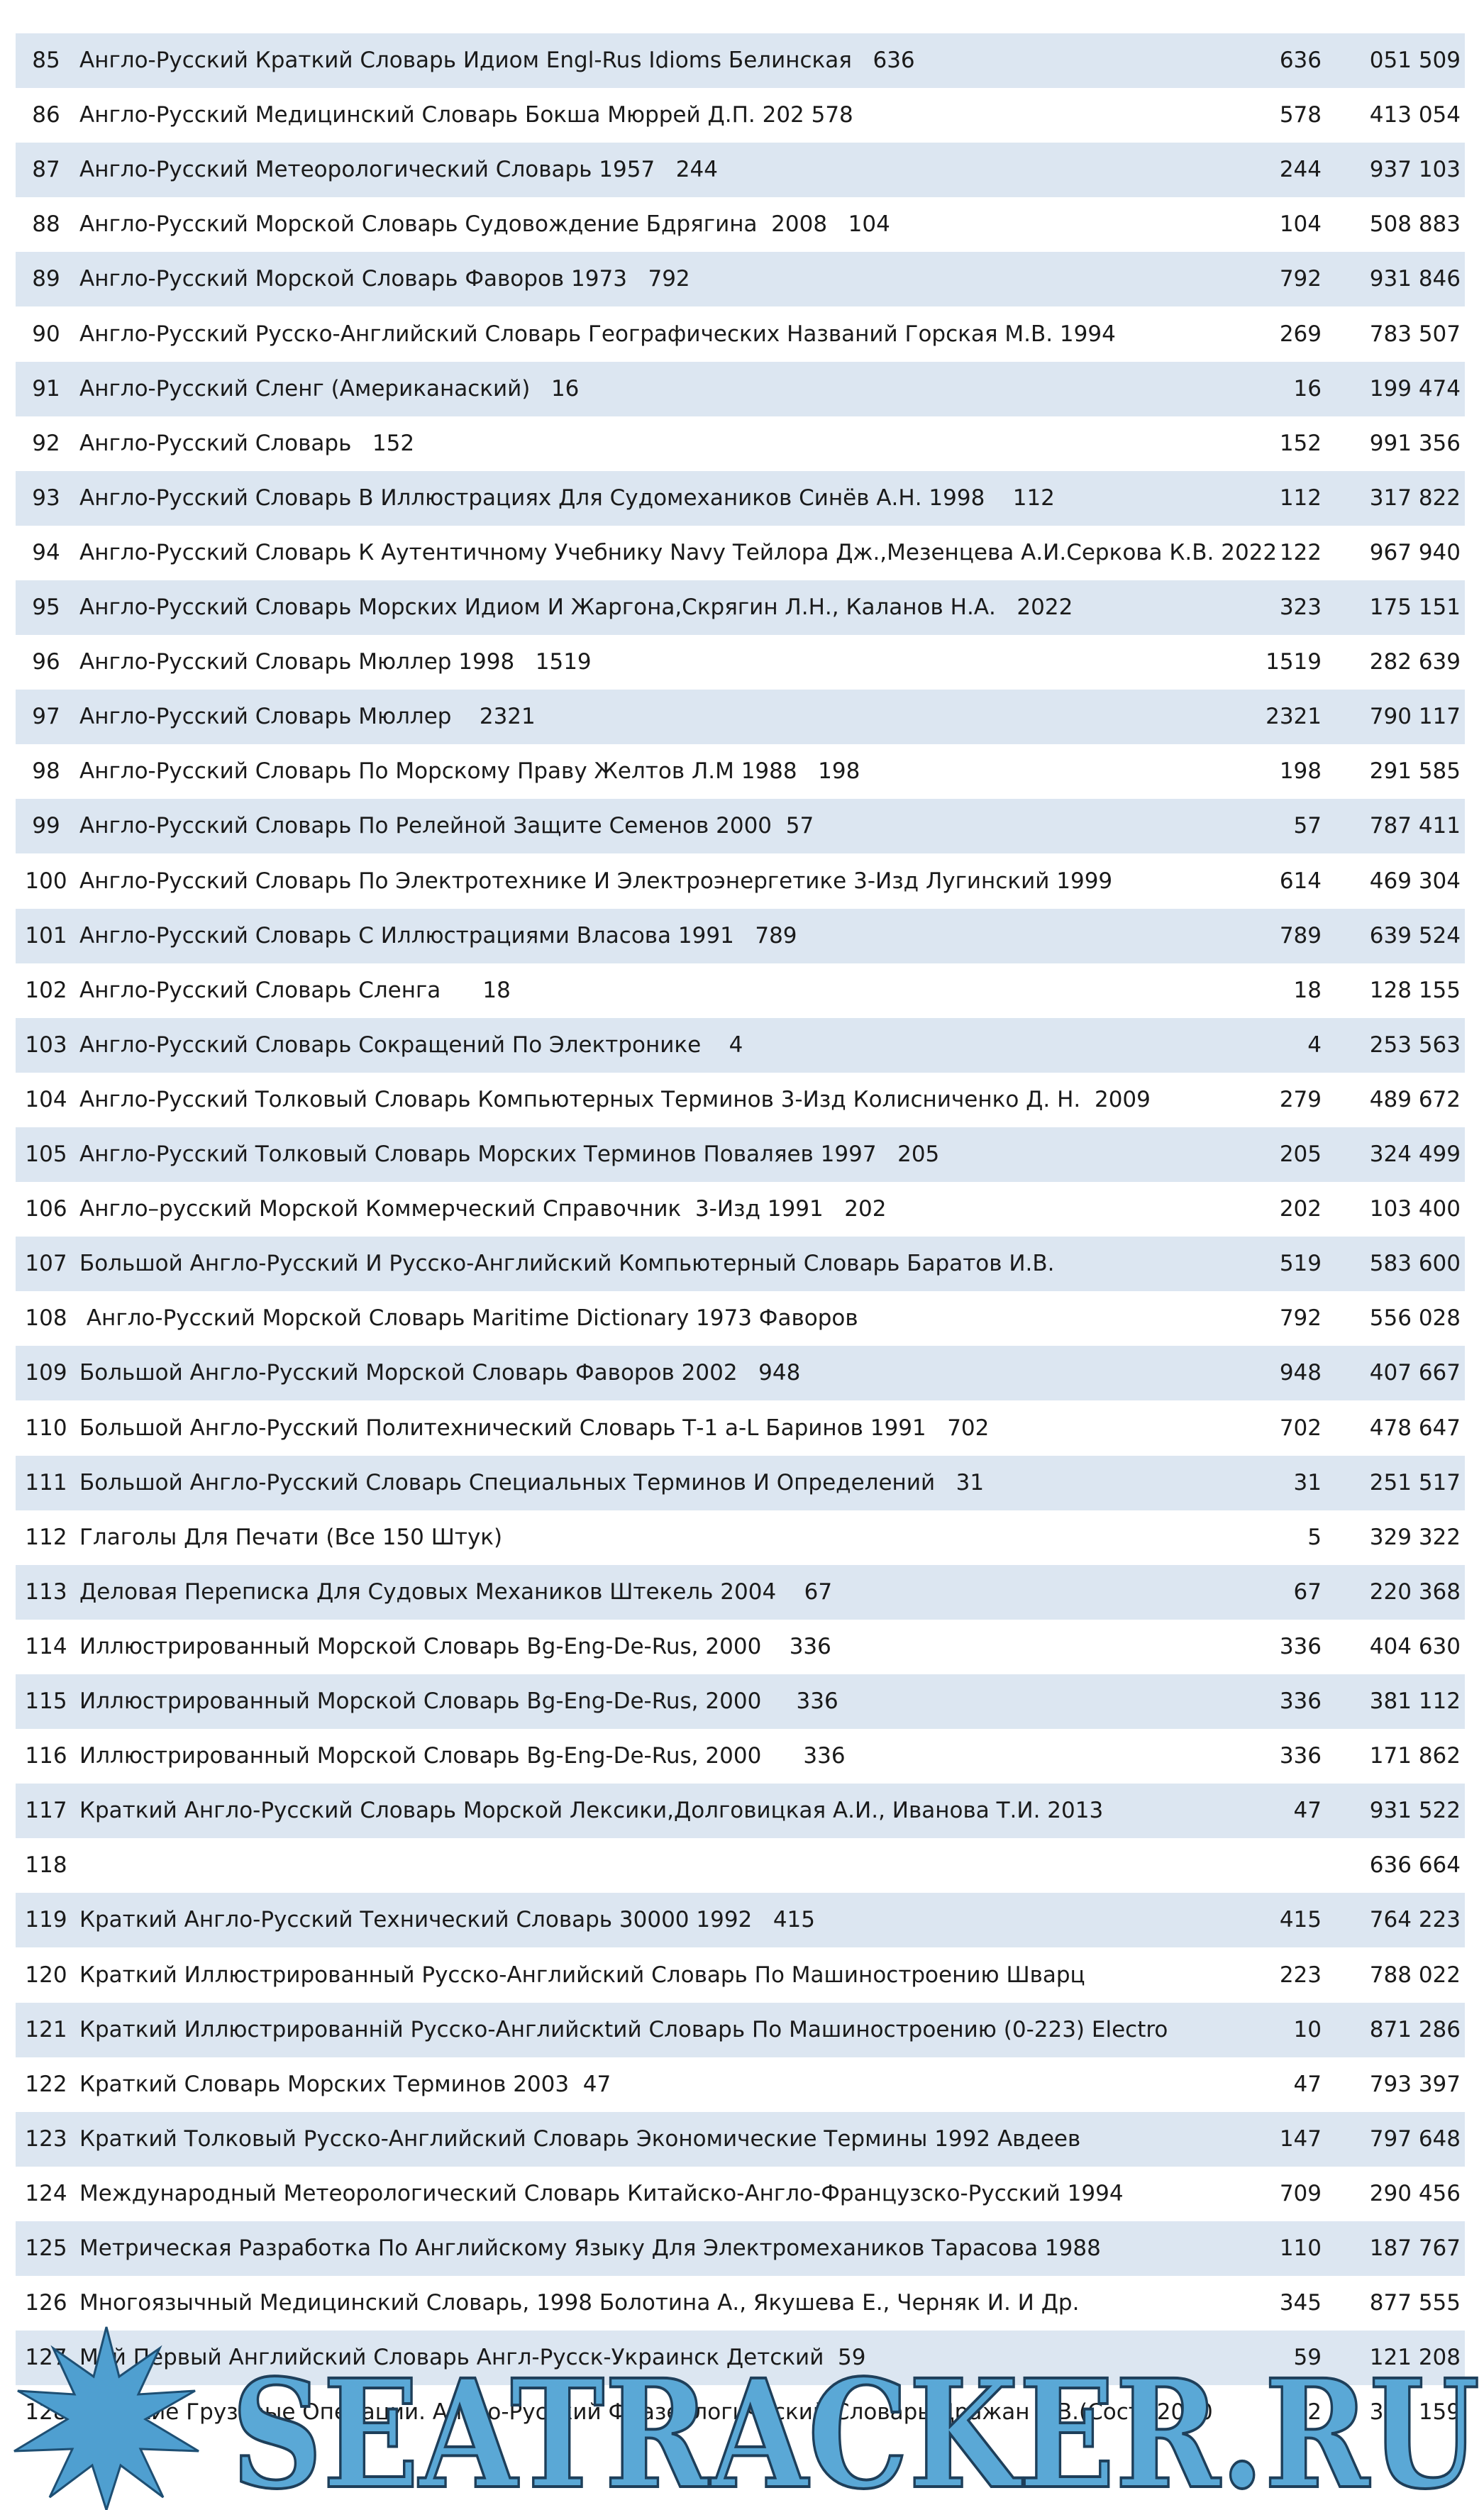 This screenshot has height=2510, width=1484. I want to click on page-count: 614, so click(1300, 881).